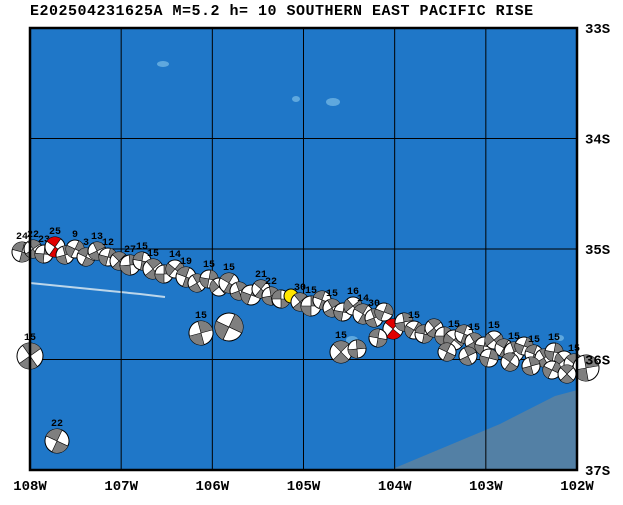 This screenshot has height=505, width=623. I want to click on depth-label: 24, so click(22, 237).